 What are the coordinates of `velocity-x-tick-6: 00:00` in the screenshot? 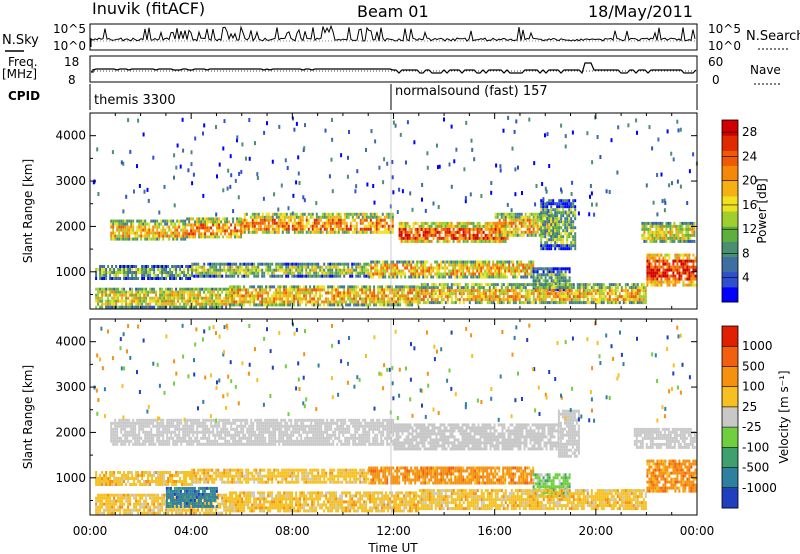 It's located at (697, 428).